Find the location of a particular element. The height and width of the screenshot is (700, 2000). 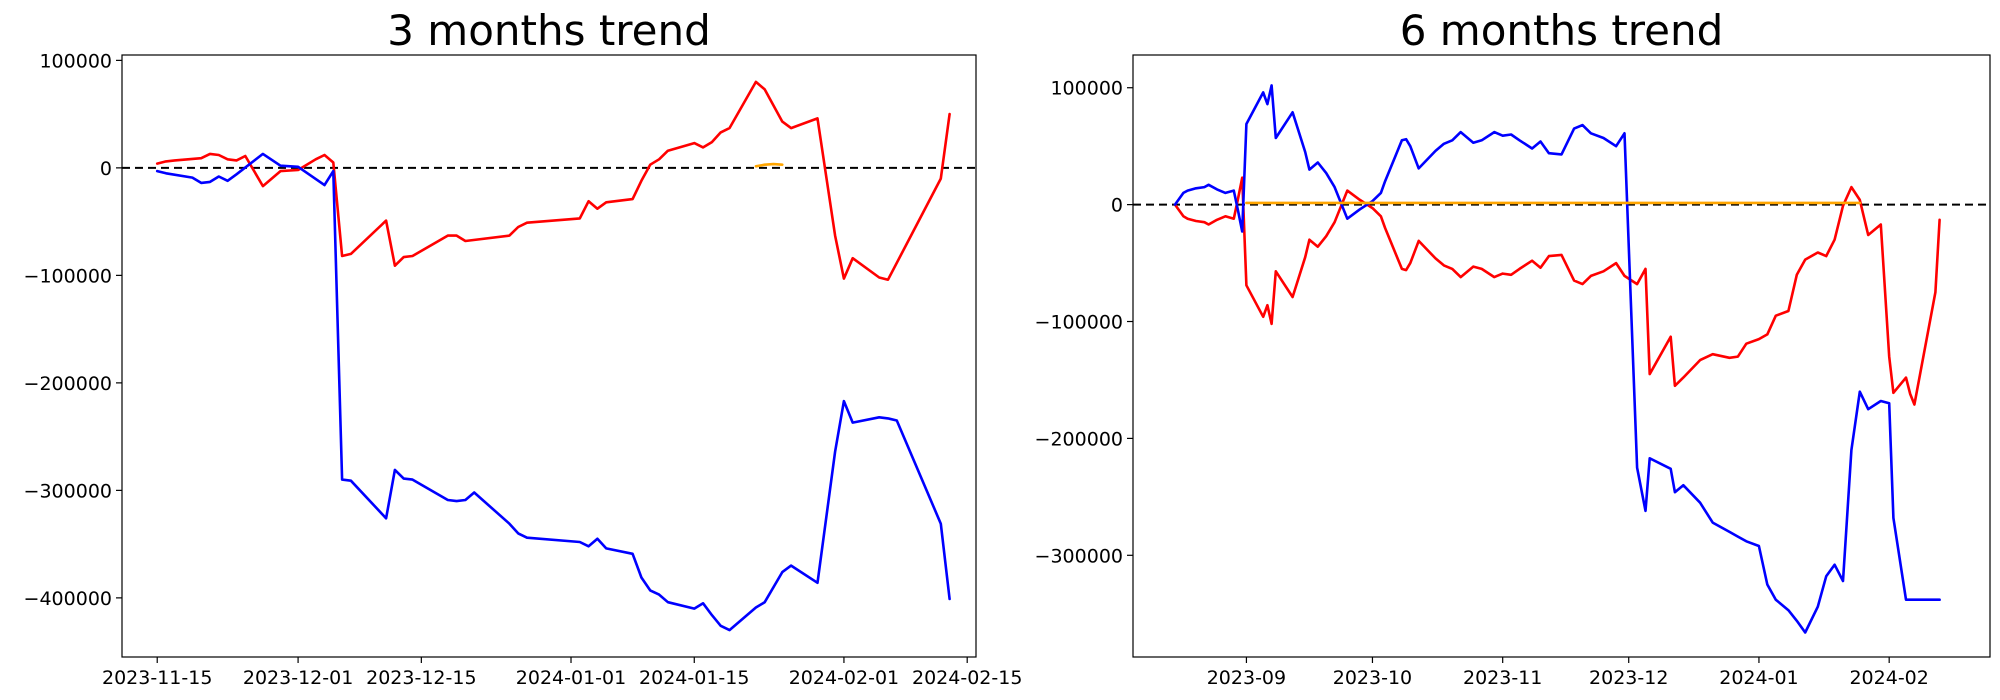

x-tick-label: 2023-11-15 is located at coordinates (157, 678).